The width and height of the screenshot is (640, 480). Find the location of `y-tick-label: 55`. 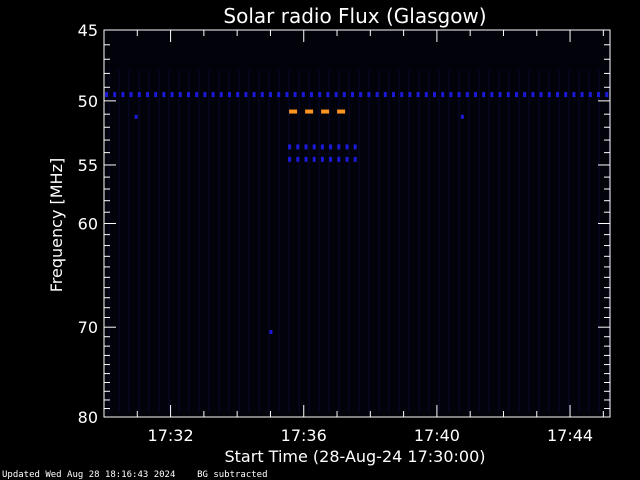

y-tick-label: 55 is located at coordinates (88, 165).